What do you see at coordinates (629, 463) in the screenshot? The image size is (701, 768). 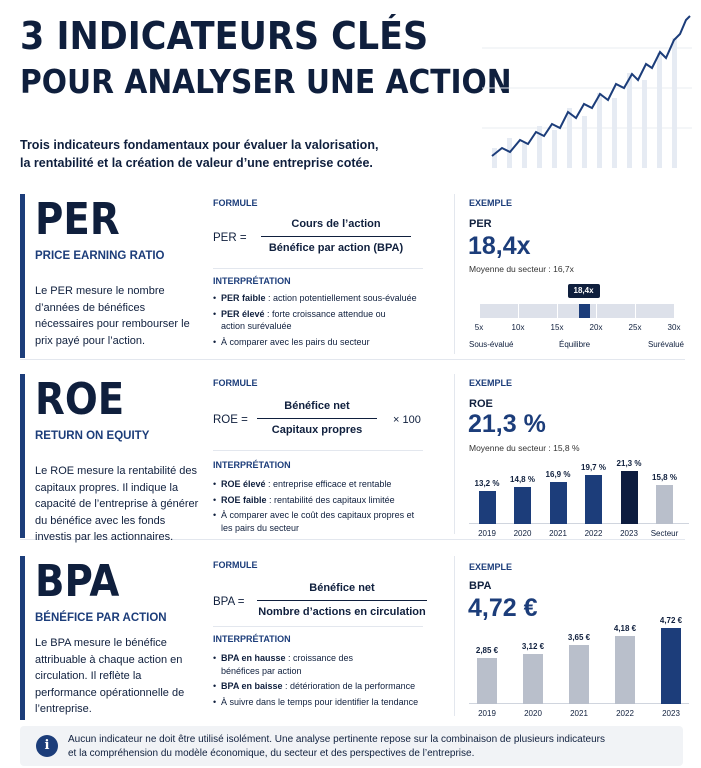 I see `chart-value-label: 21,3 %` at bounding box center [629, 463].